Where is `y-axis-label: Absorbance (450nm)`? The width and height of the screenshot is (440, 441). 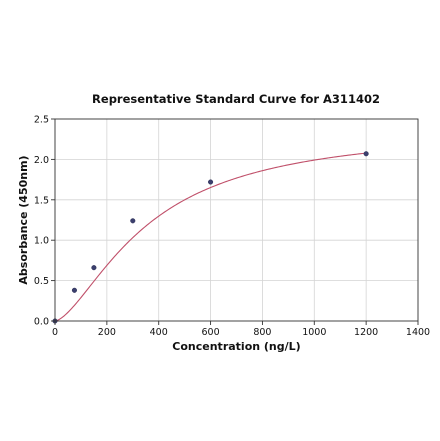
y-axis-label: Absorbance (450nm) is located at coordinates (23, 219).